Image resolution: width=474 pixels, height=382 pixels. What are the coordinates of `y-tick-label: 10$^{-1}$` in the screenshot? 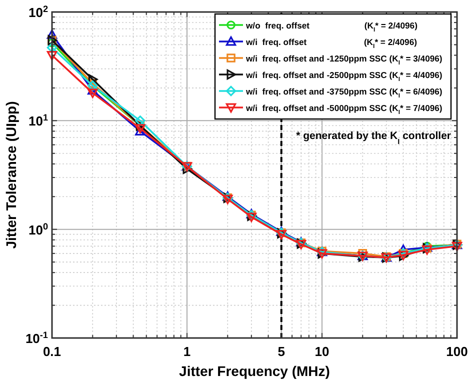 It's located at (36, 338).